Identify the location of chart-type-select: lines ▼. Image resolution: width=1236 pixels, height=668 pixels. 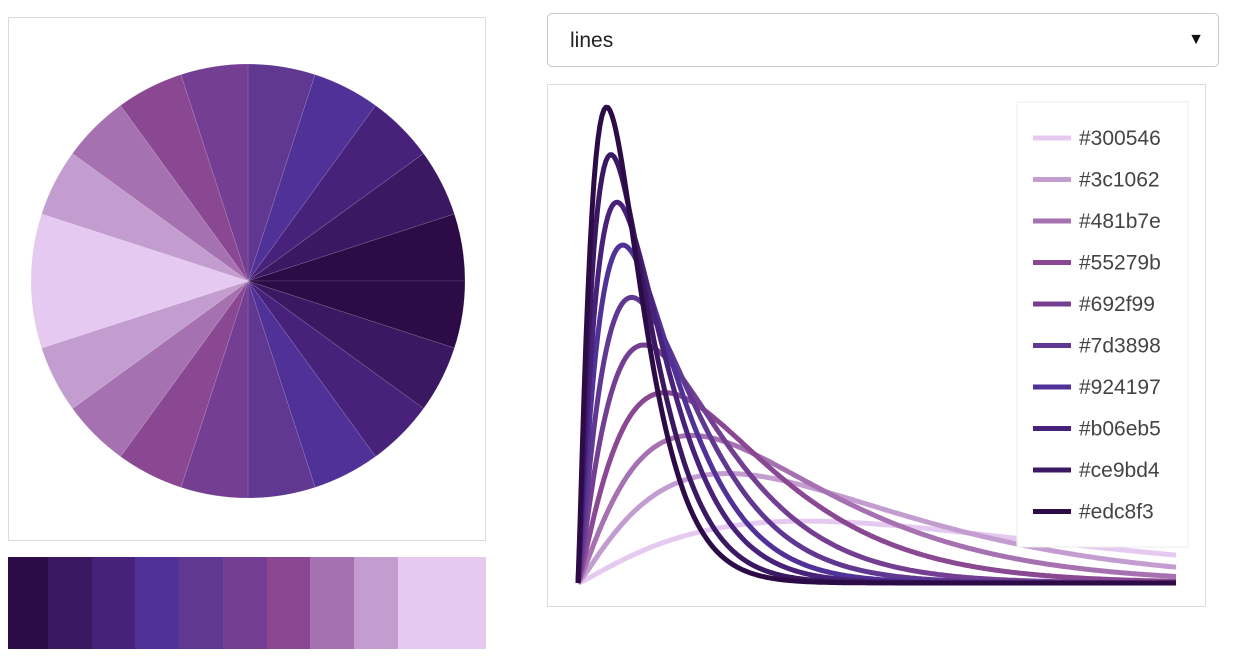
(883, 40).